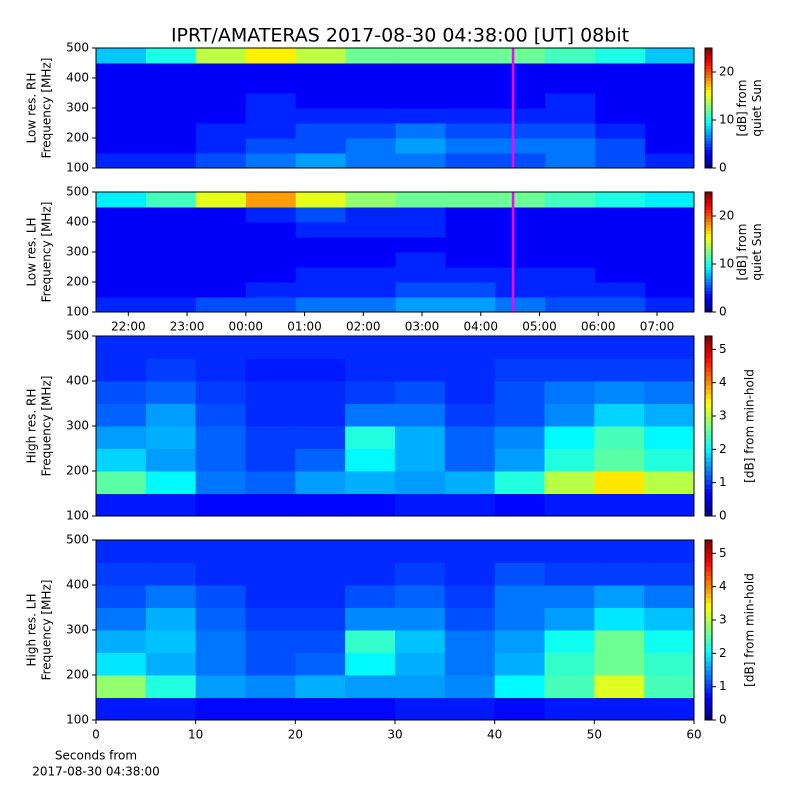  I want to click on y-tick-label: 400, so click(77, 381).